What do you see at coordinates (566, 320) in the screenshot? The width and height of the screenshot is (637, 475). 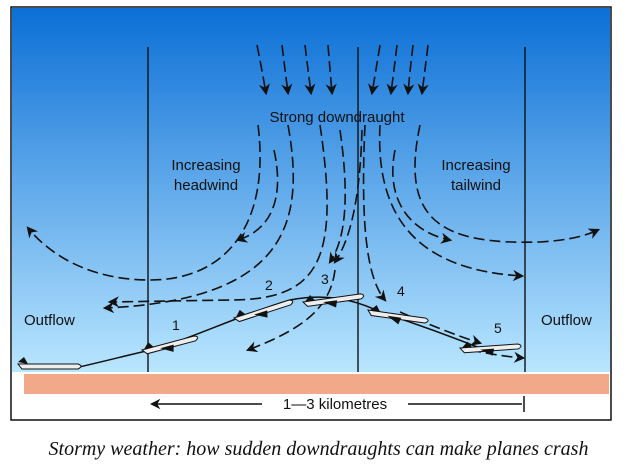 I see `outflow-label-right: Outflow` at bounding box center [566, 320].